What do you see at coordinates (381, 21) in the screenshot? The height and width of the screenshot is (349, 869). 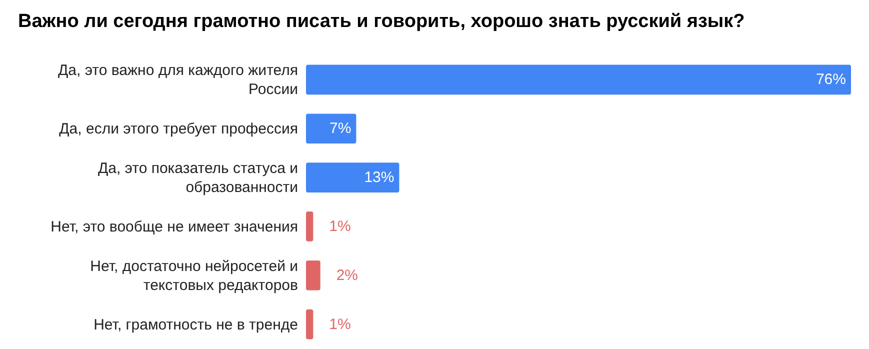 I see `chart-title: Важно ли сегодня грамотно писать и говорить, хорошо знать русский язык?` at bounding box center [381, 21].